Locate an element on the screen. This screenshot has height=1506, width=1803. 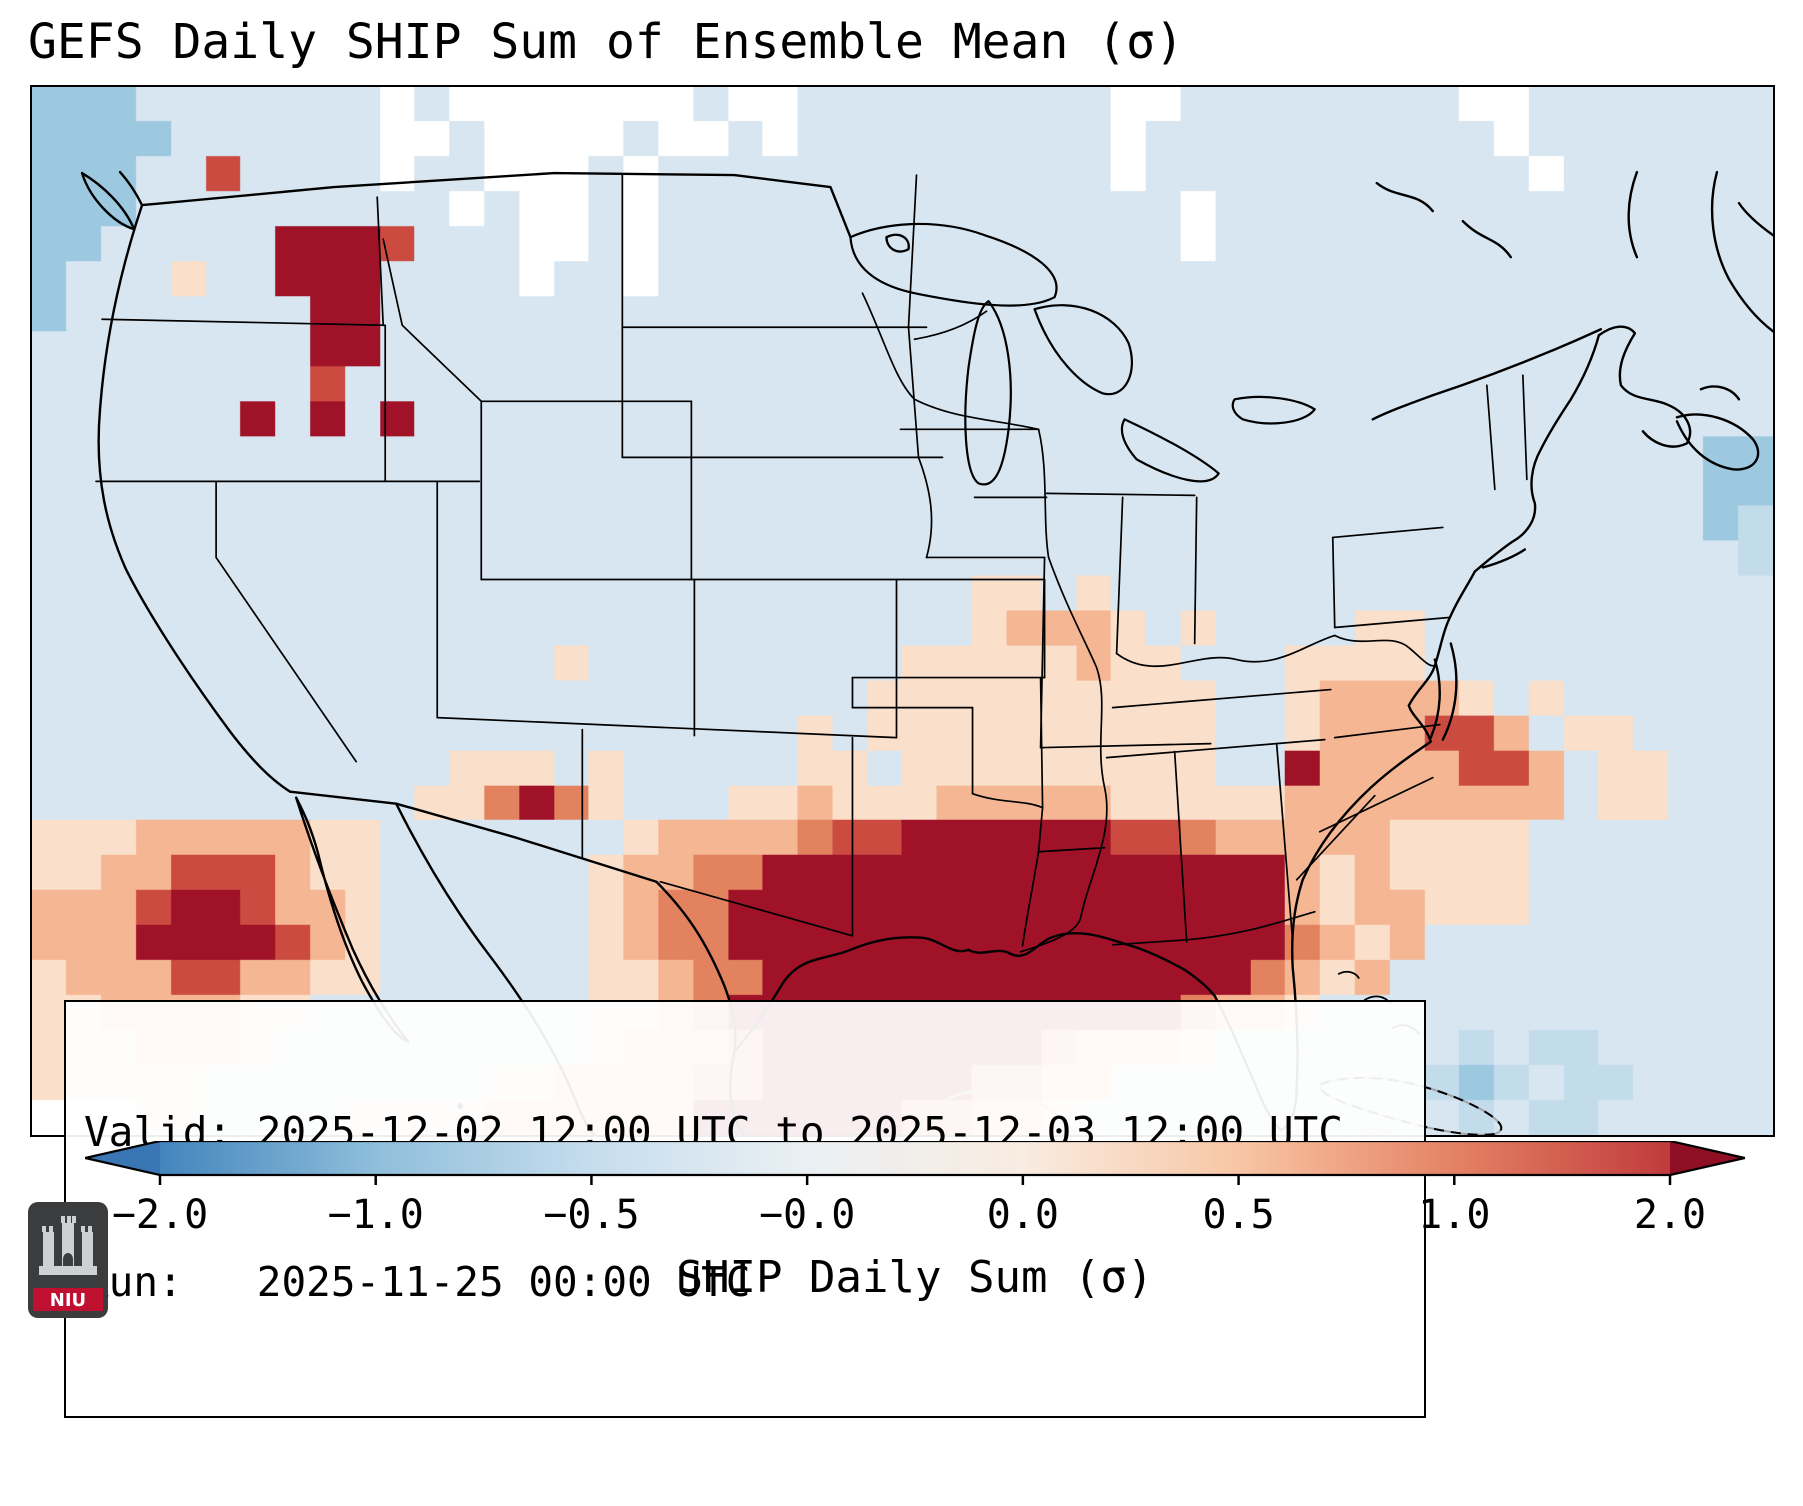
colorbar-tick-label: 2.0 is located at coordinates (1670, 1215).